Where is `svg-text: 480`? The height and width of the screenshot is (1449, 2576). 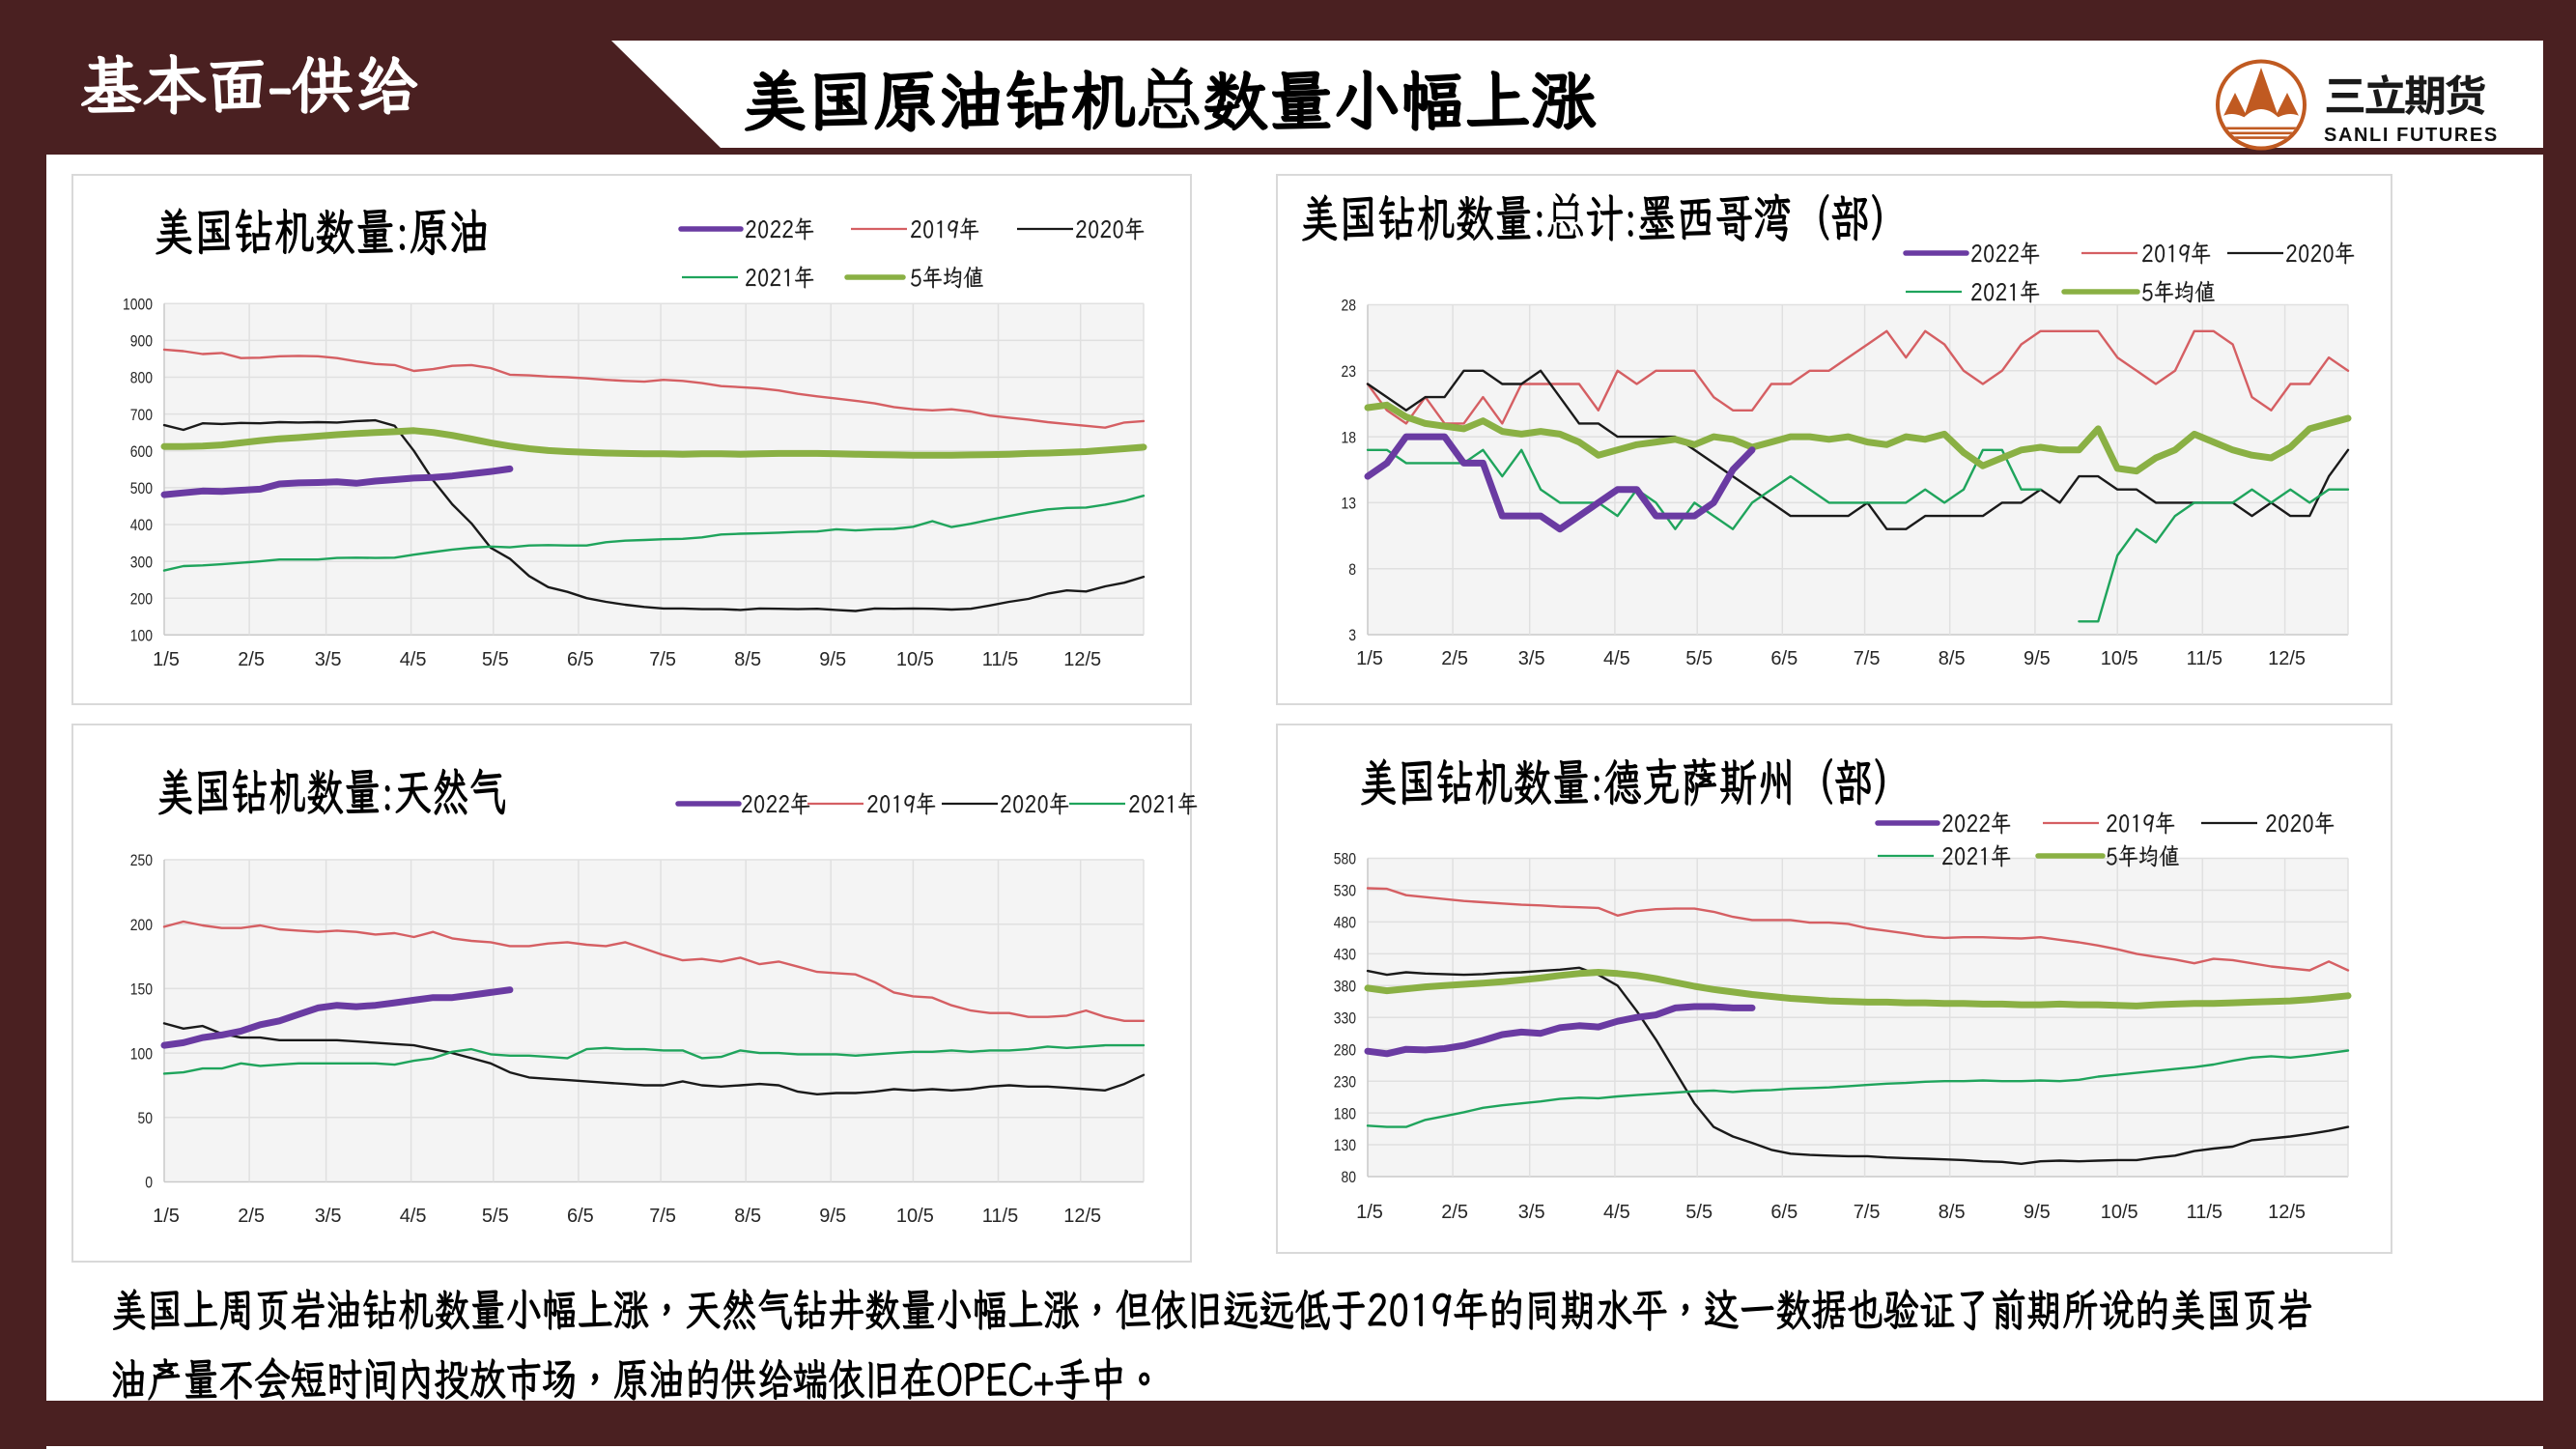
svg-text: 480 is located at coordinates (1345, 923).